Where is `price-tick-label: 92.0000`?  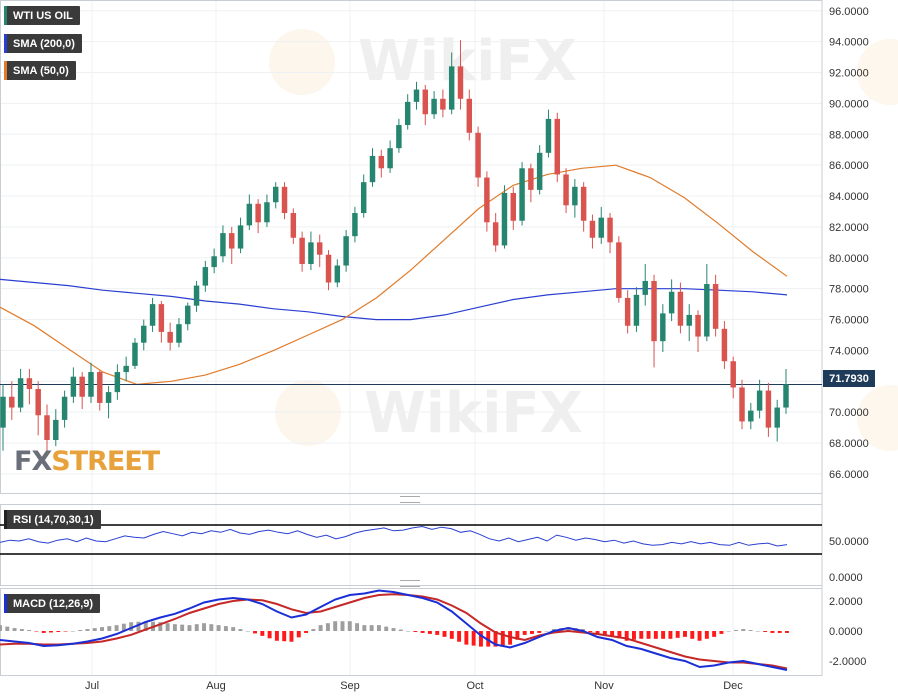 price-tick-label: 92.0000 is located at coordinates (849, 74).